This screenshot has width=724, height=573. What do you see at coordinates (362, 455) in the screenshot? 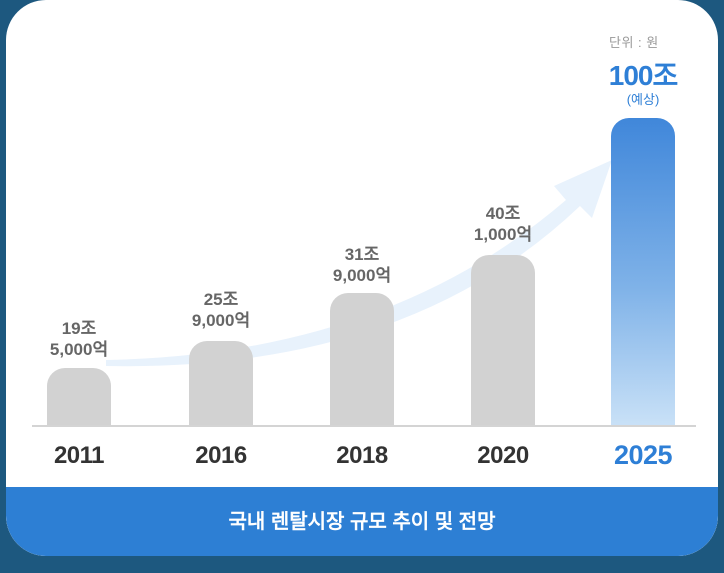
I see `year-label-2018: 2018` at bounding box center [362, 455].